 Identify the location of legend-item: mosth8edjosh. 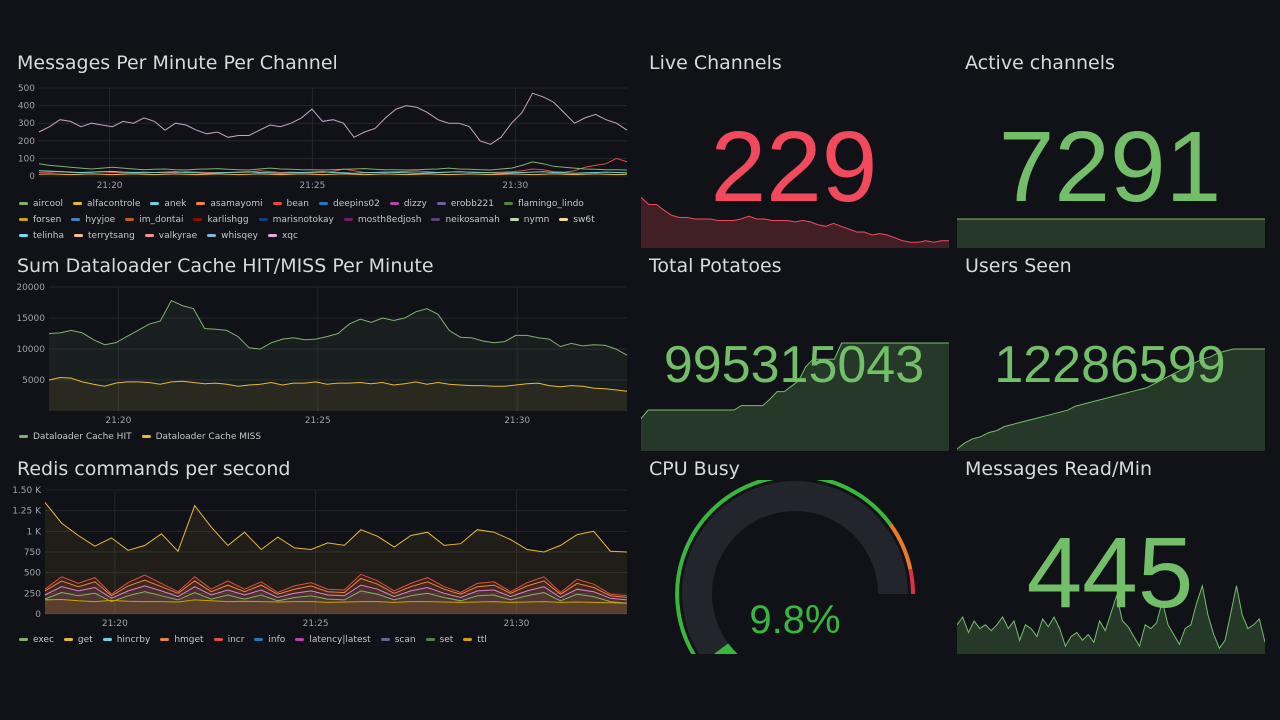
(382, 220).